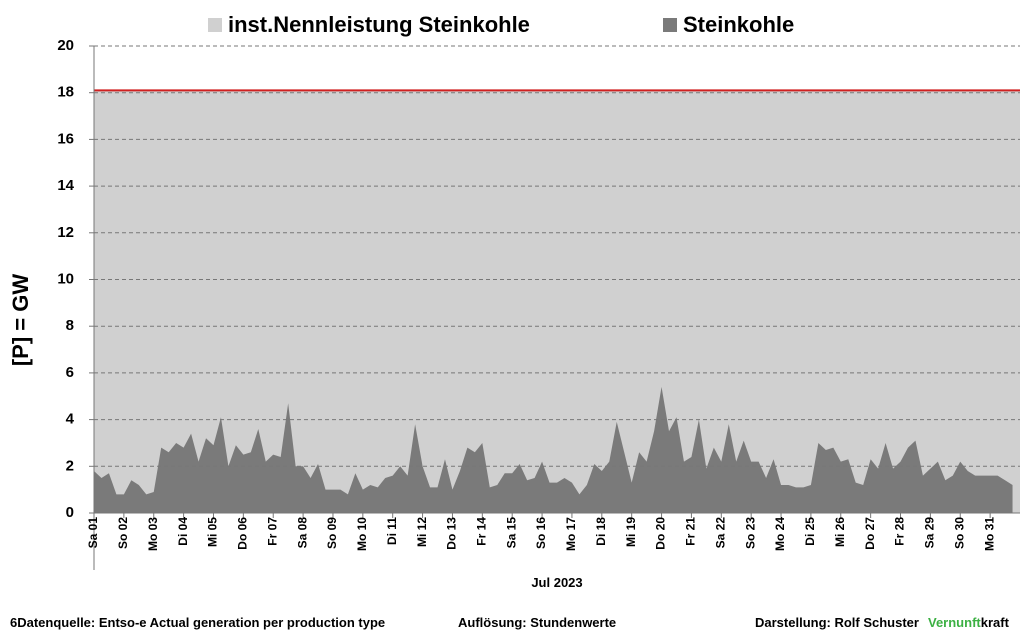  Describe the element at coordinates (332, 533) in the screenshot. I see `x-tick-label: So 09` at that location.